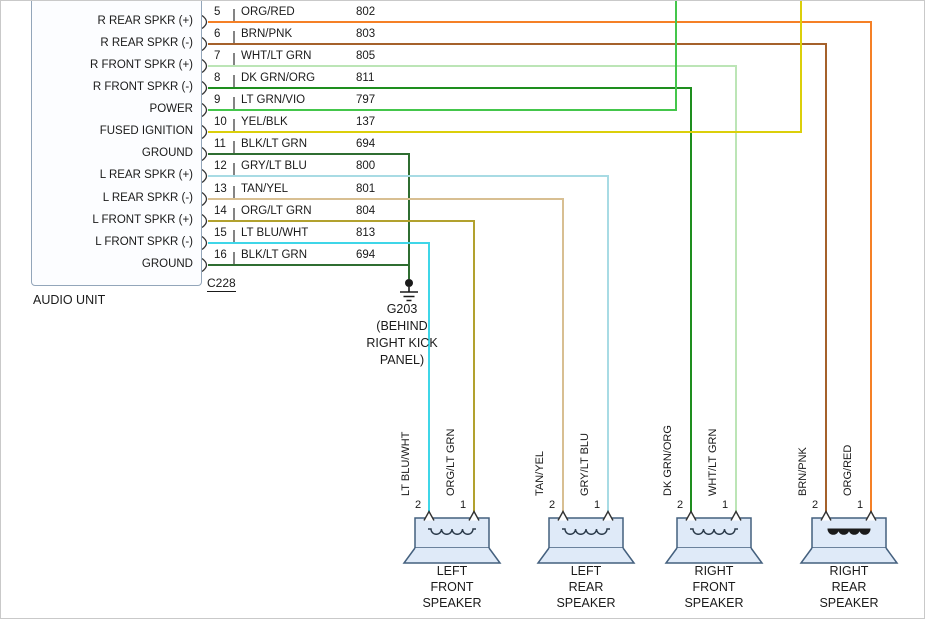 This screenshot has height=619, width=925. What do you see at coordinates (309, 216) in the screenshot?
I see `wire-blk-lt-grn-694a` at bounding box center [309, 216].